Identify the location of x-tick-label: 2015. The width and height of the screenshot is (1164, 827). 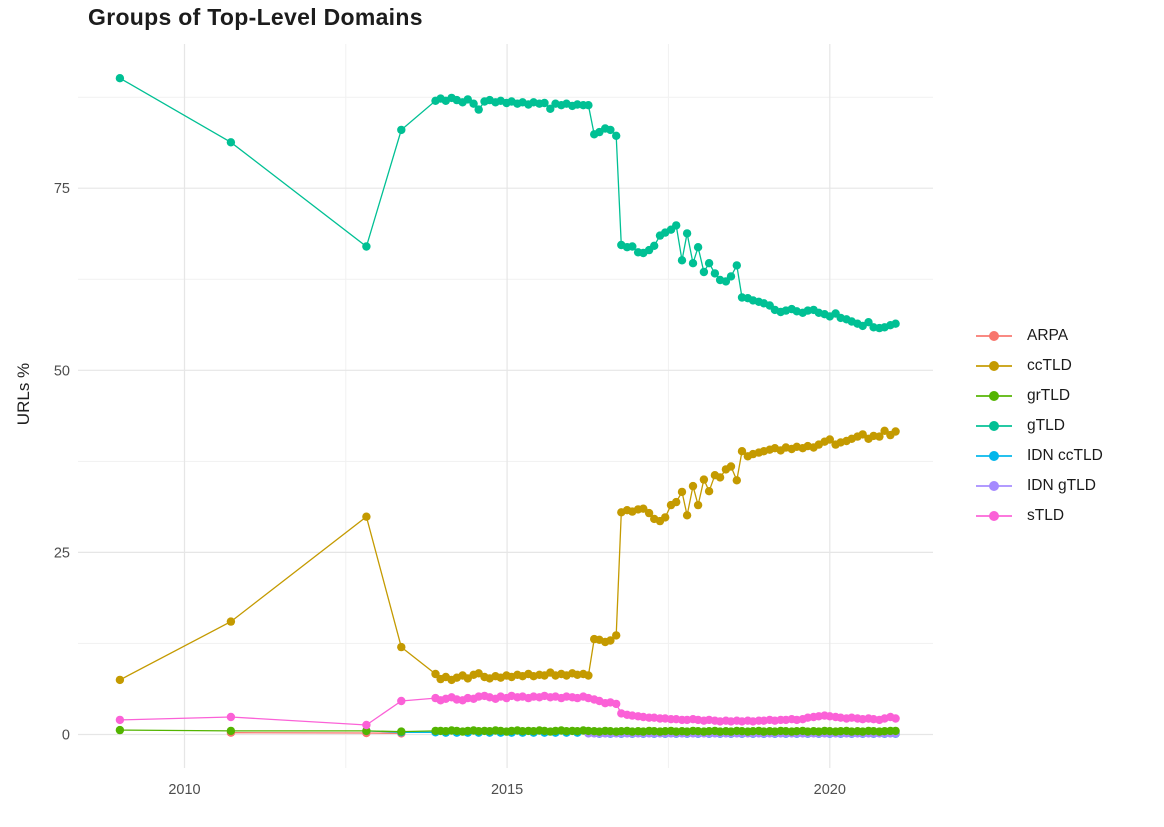
(507, 790).